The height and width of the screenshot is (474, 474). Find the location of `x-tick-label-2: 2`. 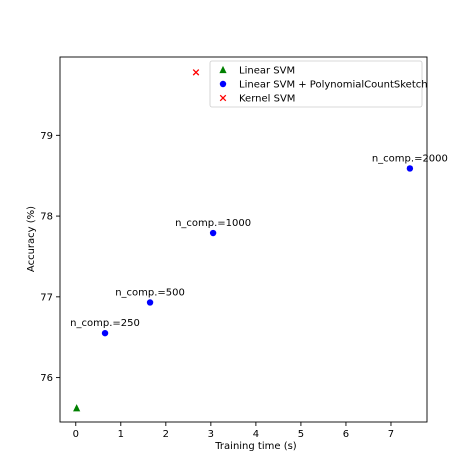

x-tick-label-2: 2 is located at coordinates (166, 434).